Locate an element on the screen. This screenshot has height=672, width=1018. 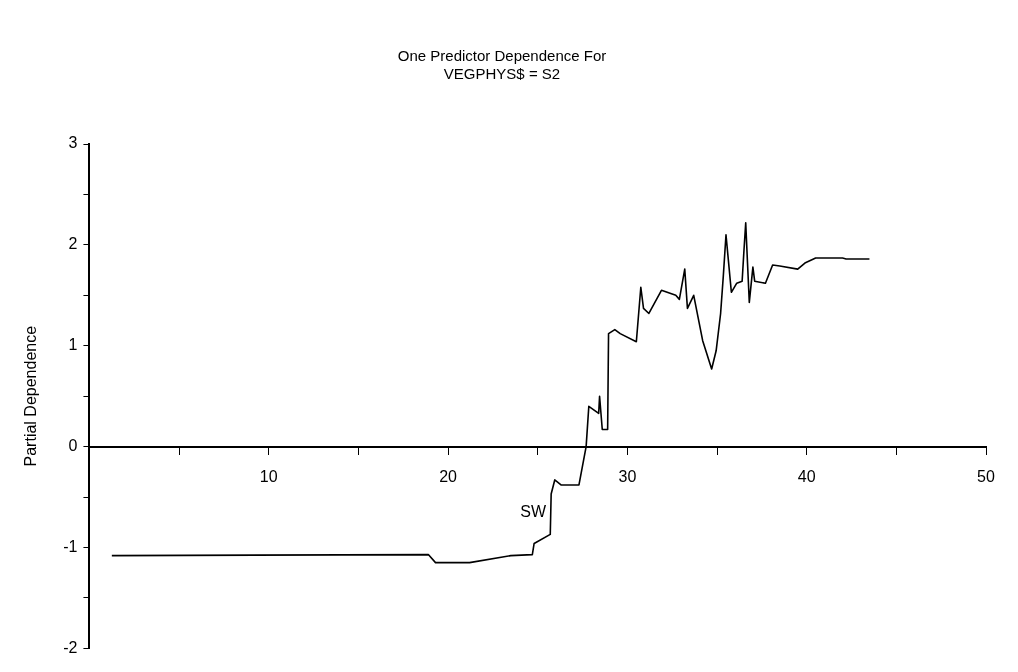
annotation: SW is located at coordinates (534, 511).